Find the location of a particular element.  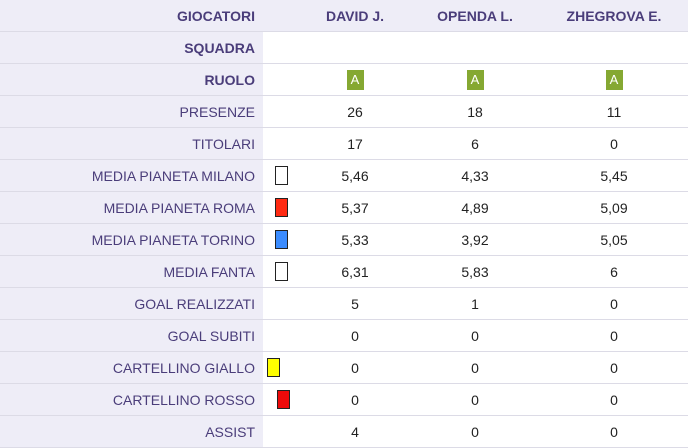

stat-value: 18 is located at coordinates (475, 111).